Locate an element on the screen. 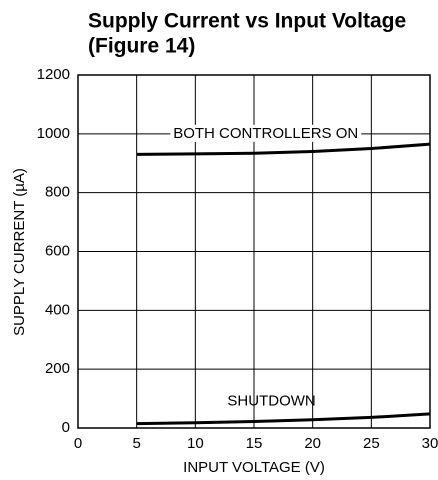 The height and width of the screenshot is (480, 438). x-axis-label: INPUT VOLTAGE (V) is located at coordinates (254, 467).